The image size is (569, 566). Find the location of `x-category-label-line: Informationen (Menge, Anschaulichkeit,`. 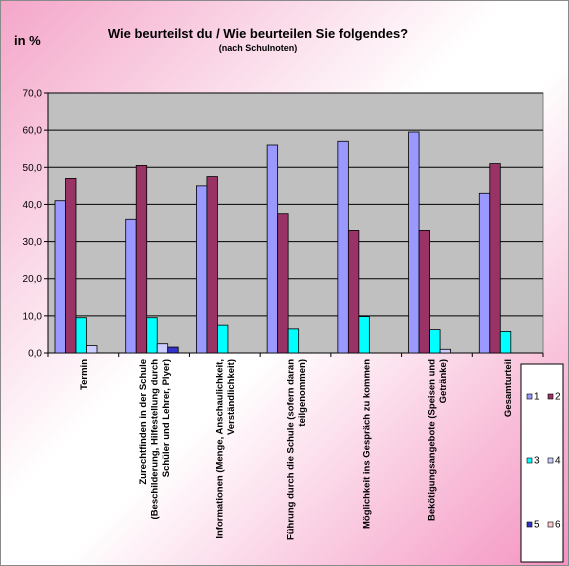

x-category-label-line: Informationen (Menge, Anschaulichkeit, is located at coordinates (220, 449).